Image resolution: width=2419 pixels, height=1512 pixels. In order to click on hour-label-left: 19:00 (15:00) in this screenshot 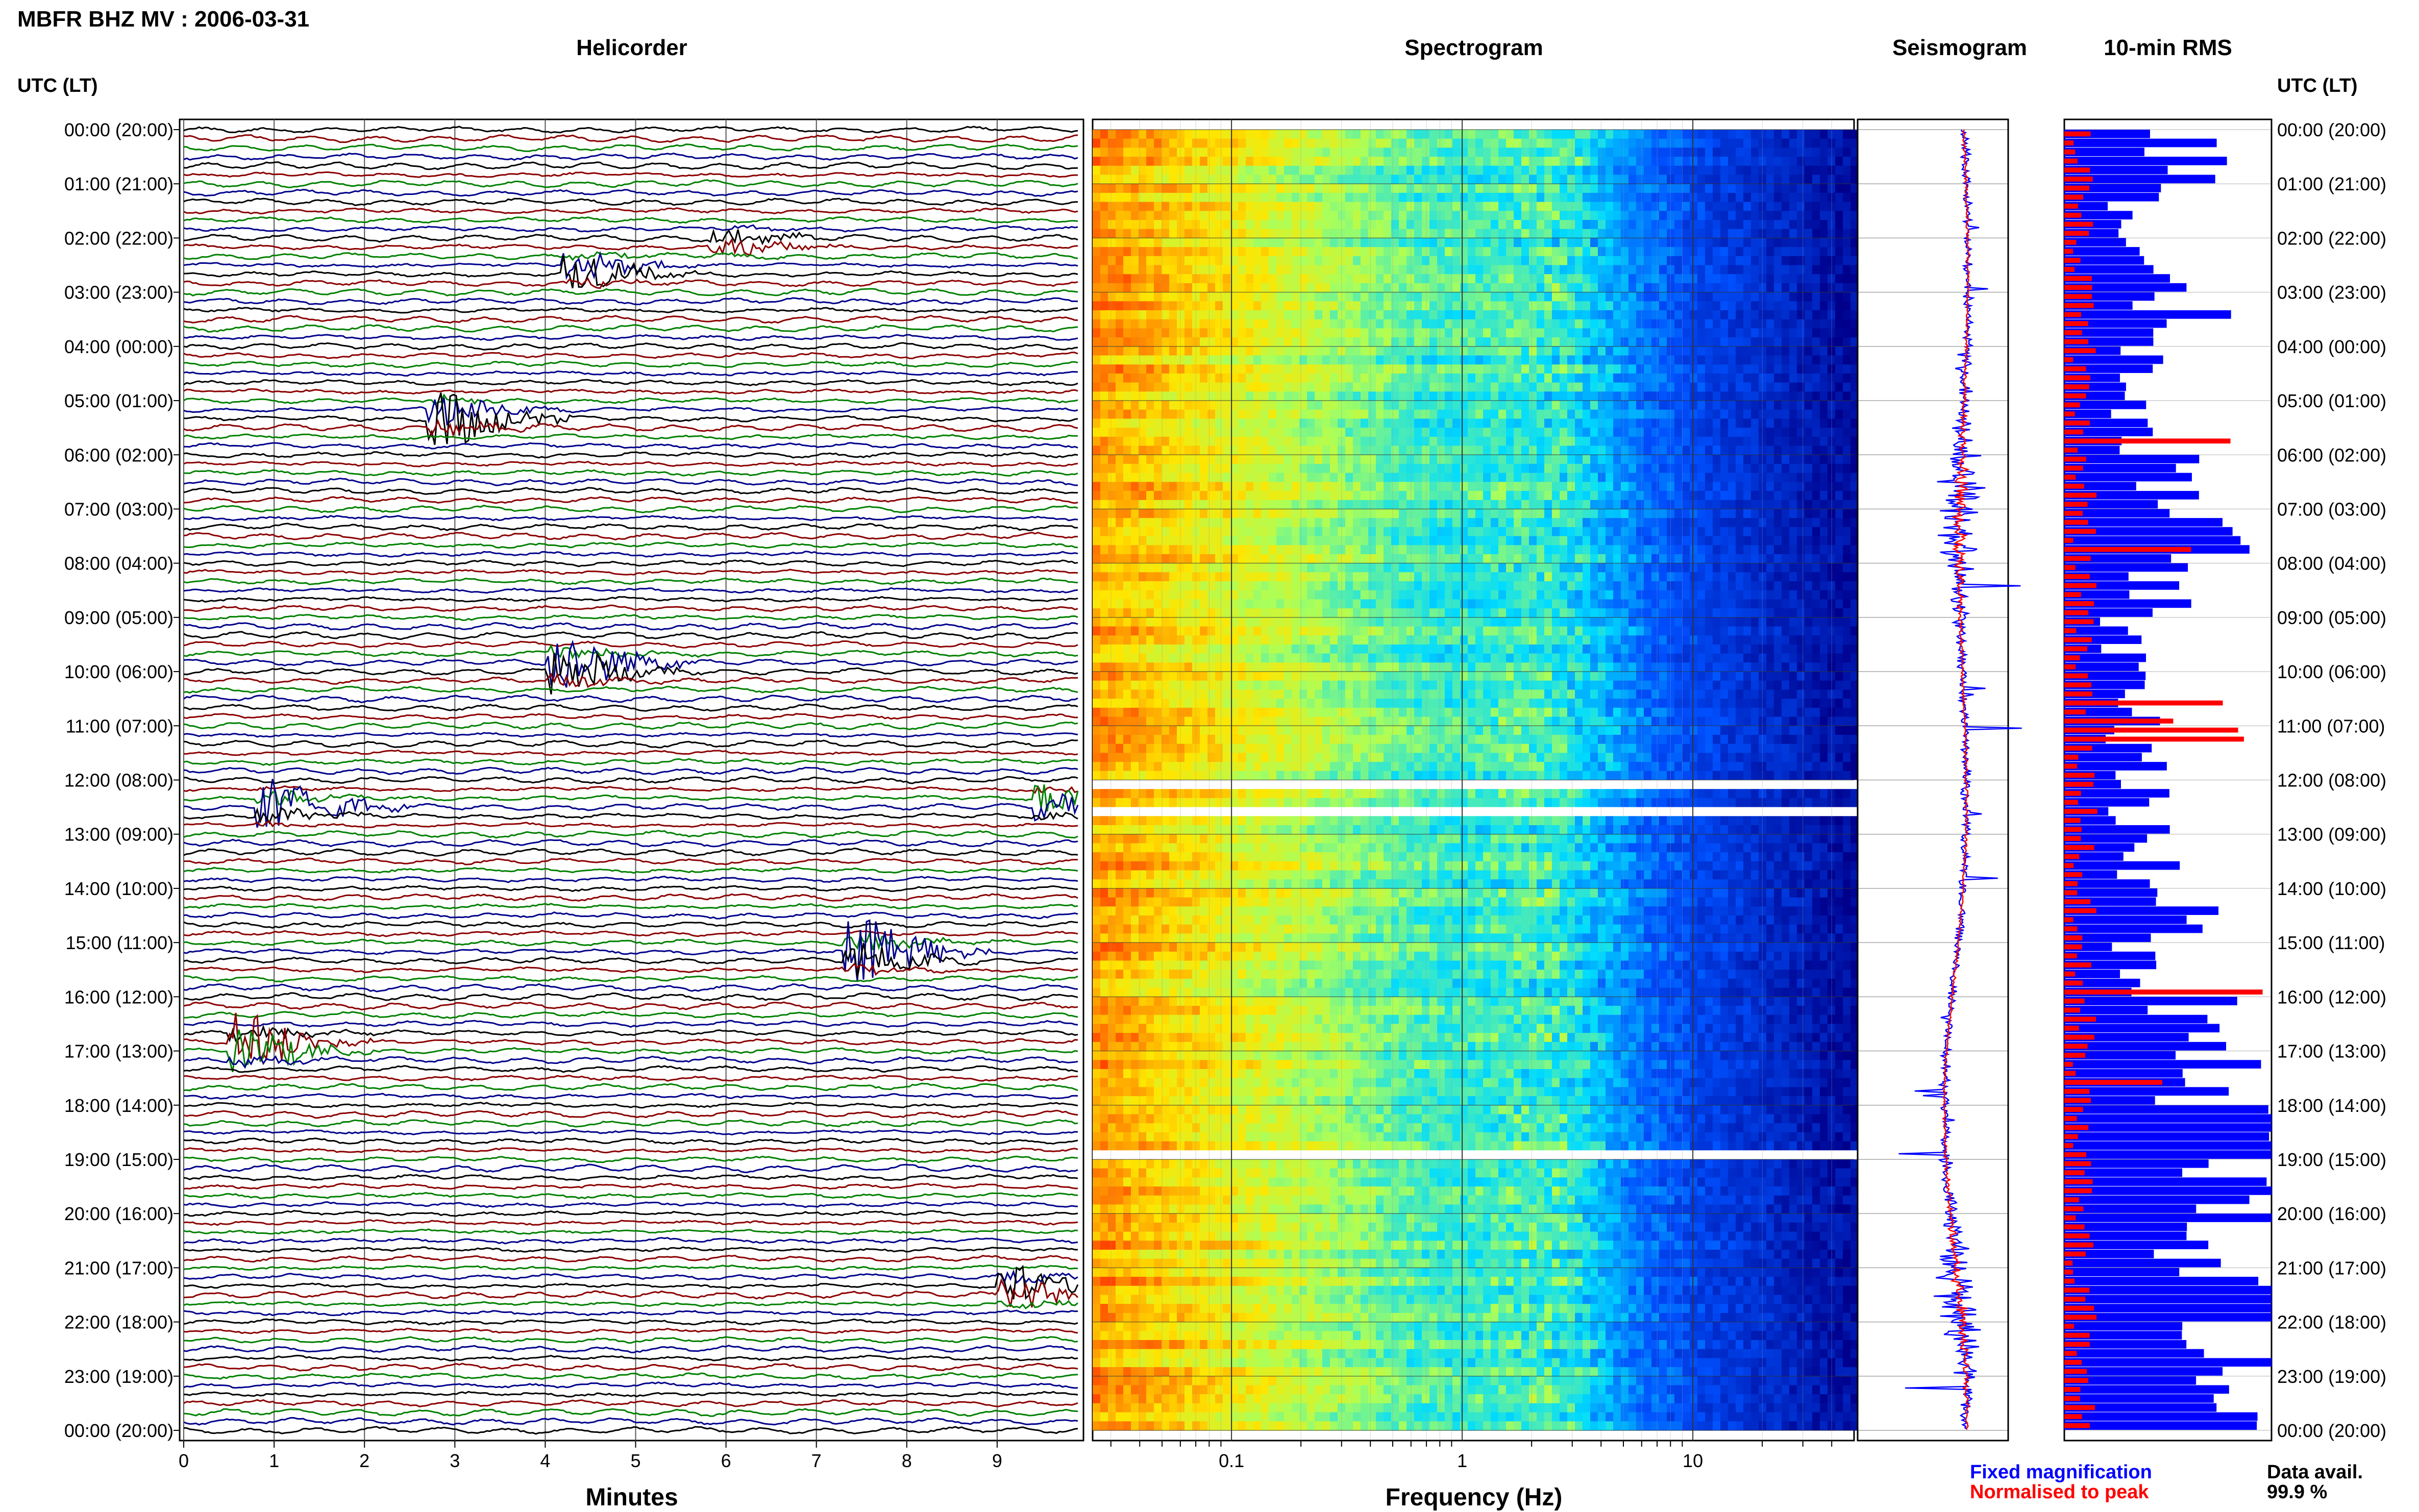, I will do `click(119, 1159)`.